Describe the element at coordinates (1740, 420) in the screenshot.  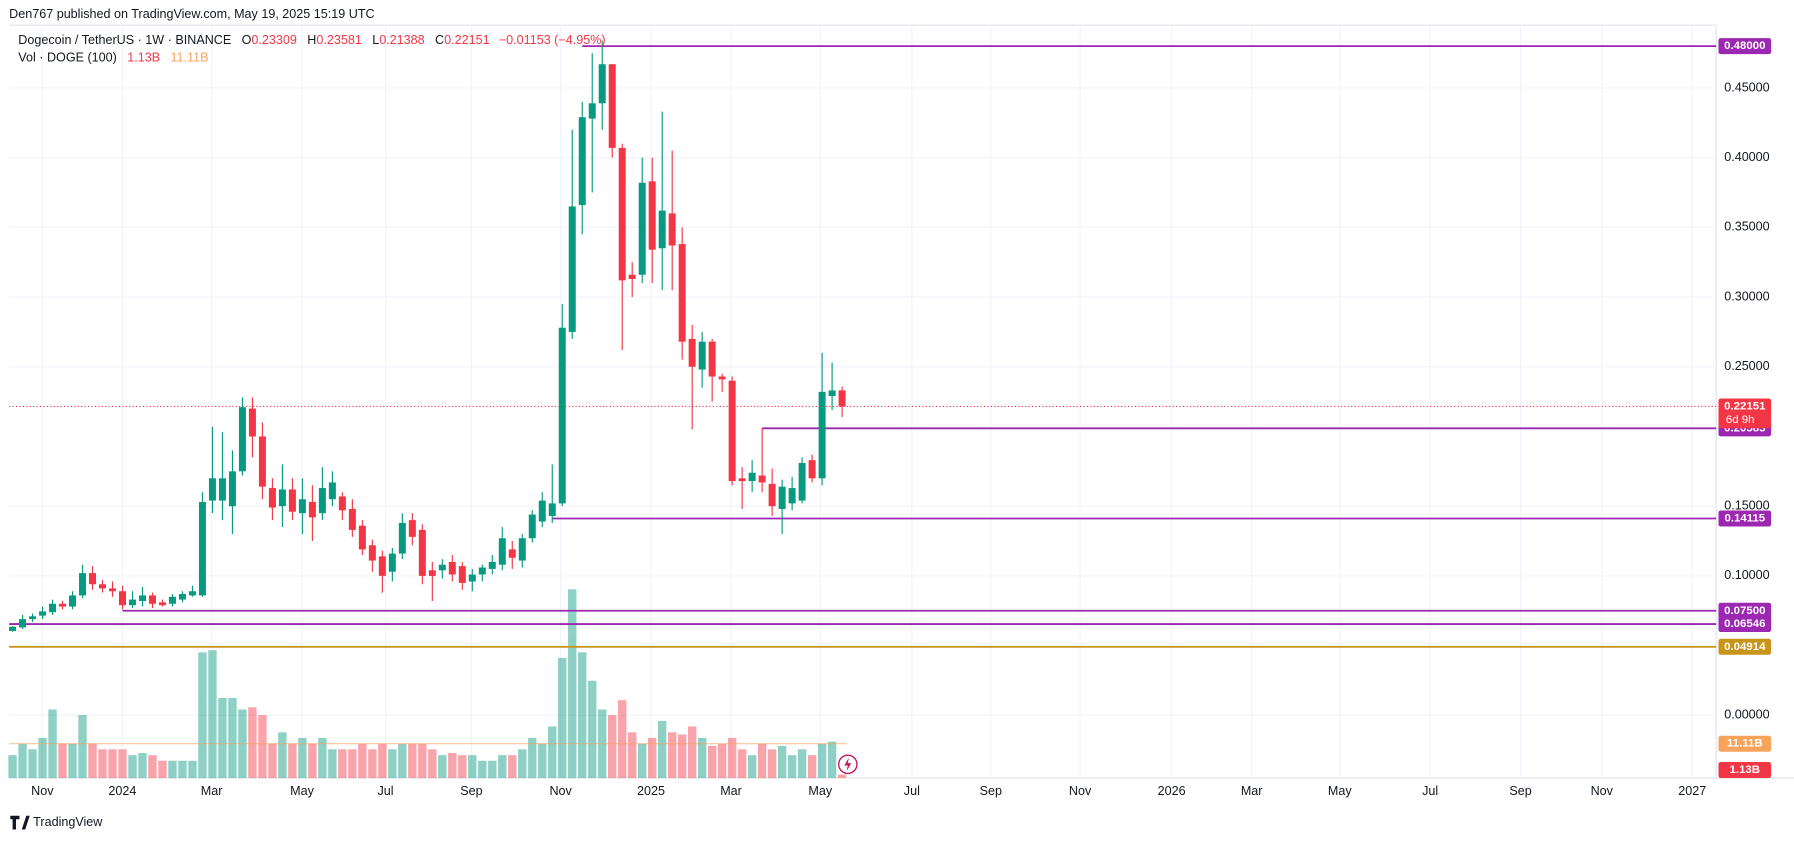
I see `countdown: 6d 9h` at that location.